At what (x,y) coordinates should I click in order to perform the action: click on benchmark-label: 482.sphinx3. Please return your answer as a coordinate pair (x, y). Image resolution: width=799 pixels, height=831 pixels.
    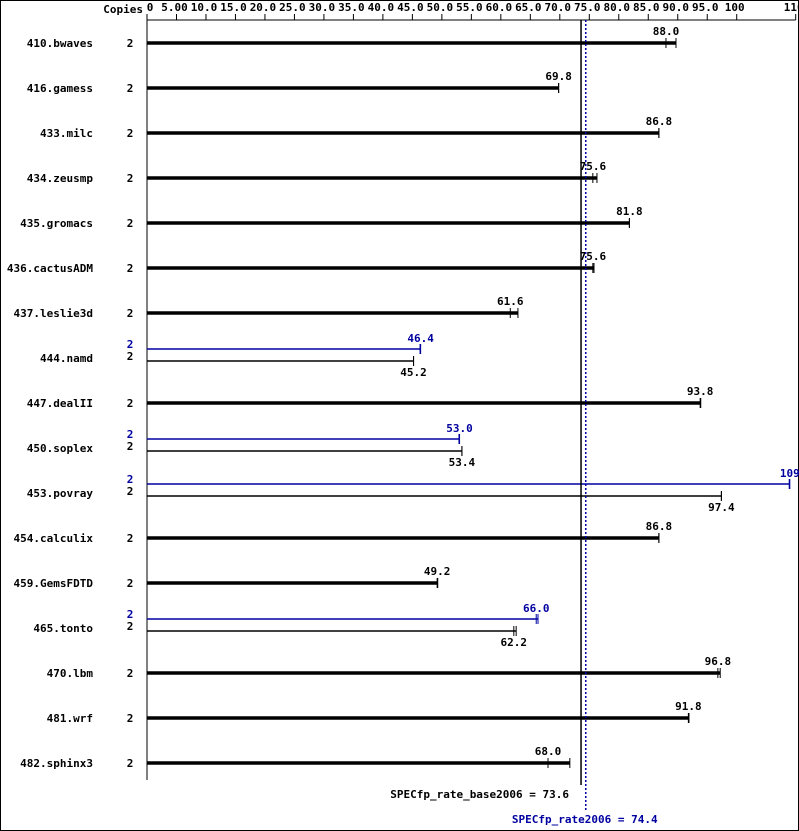
    Looking at the image, I should click on (56, 763).